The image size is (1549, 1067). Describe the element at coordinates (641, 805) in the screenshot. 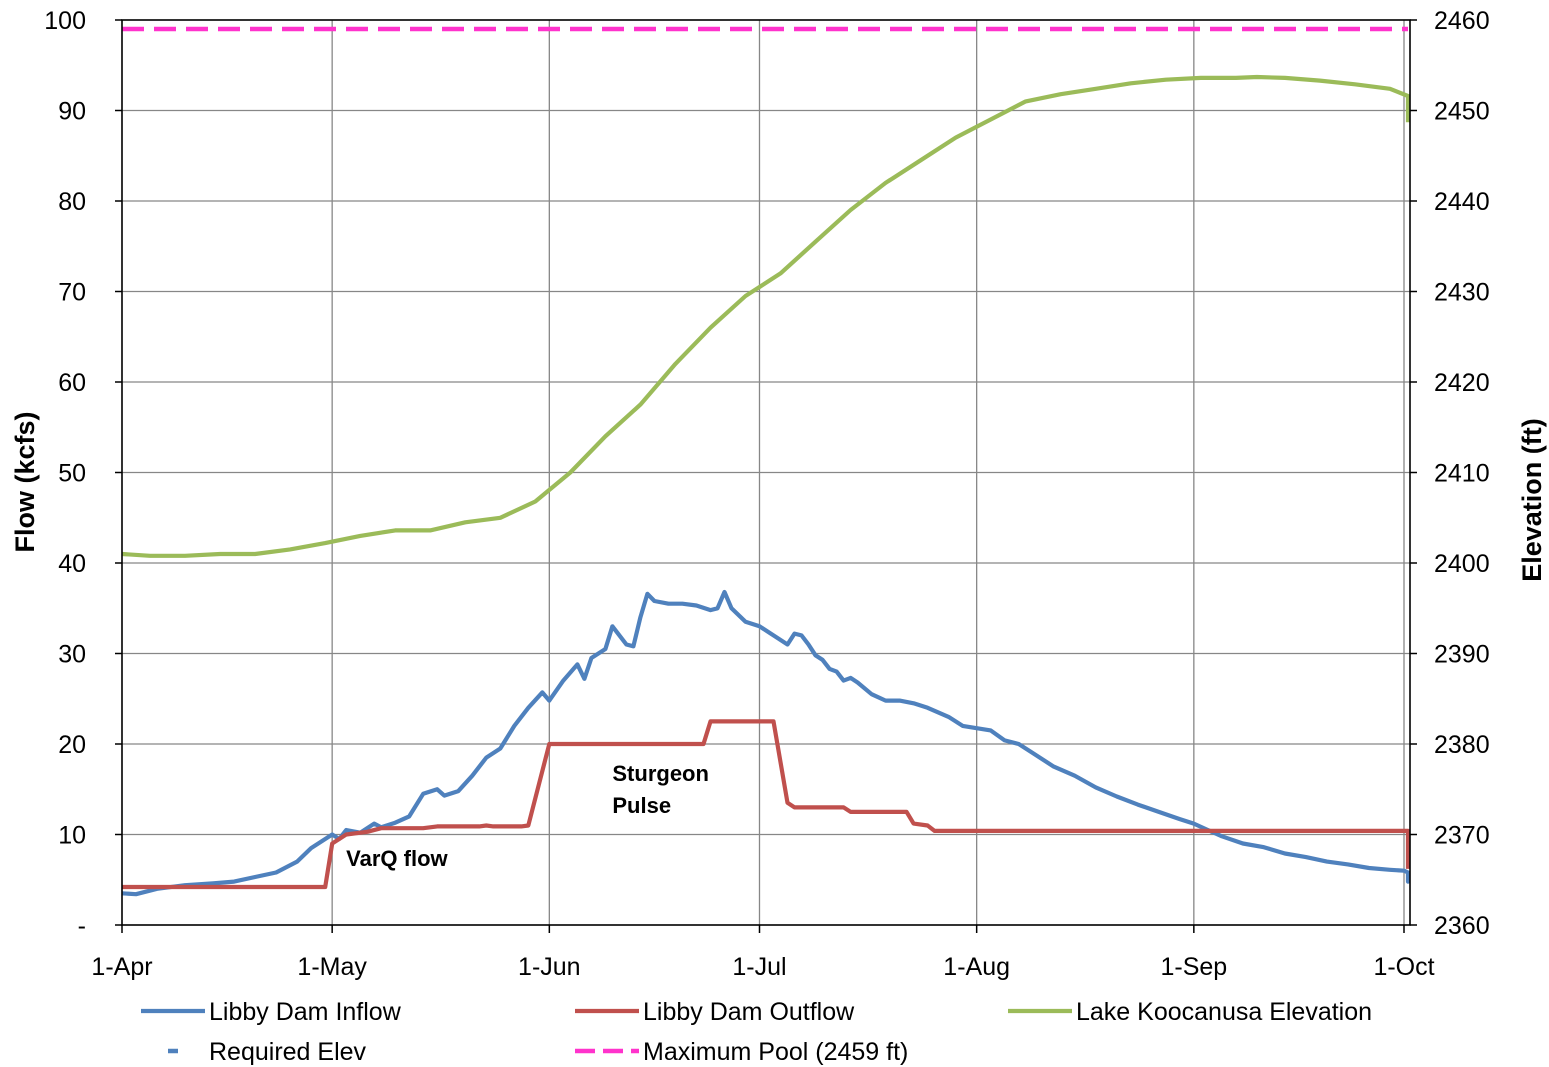

I see `annotation-line: Pulse` at that location.